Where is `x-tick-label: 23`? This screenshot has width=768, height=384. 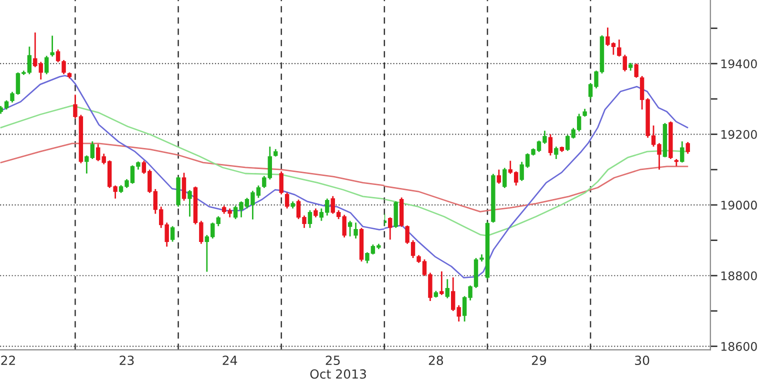 x-tick-label: 23 is located at coordinates (127, 361).